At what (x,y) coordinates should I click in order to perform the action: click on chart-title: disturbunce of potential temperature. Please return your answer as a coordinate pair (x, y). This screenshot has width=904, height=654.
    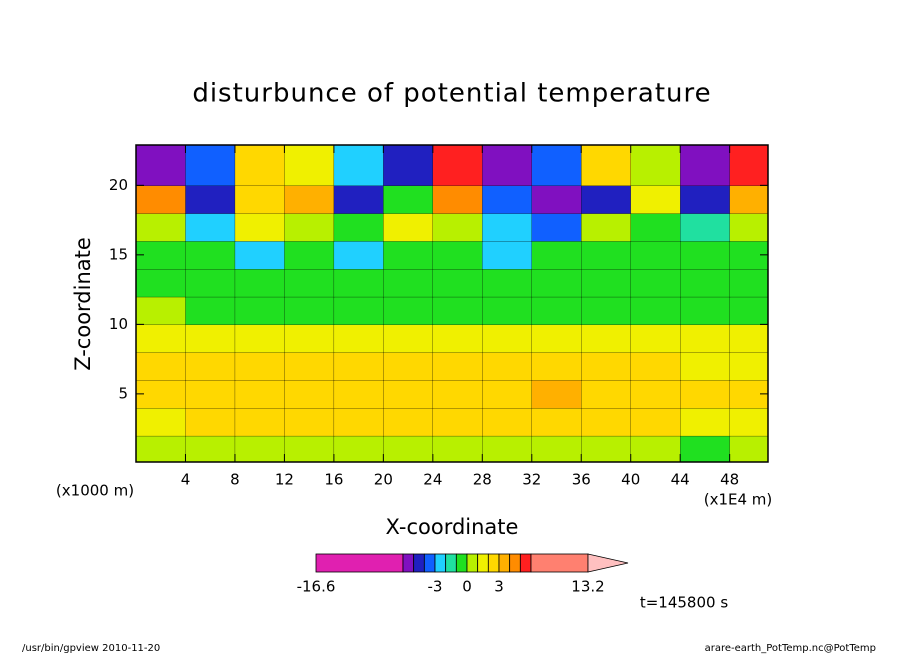
    Looking at the image, I should click on (451, 94).